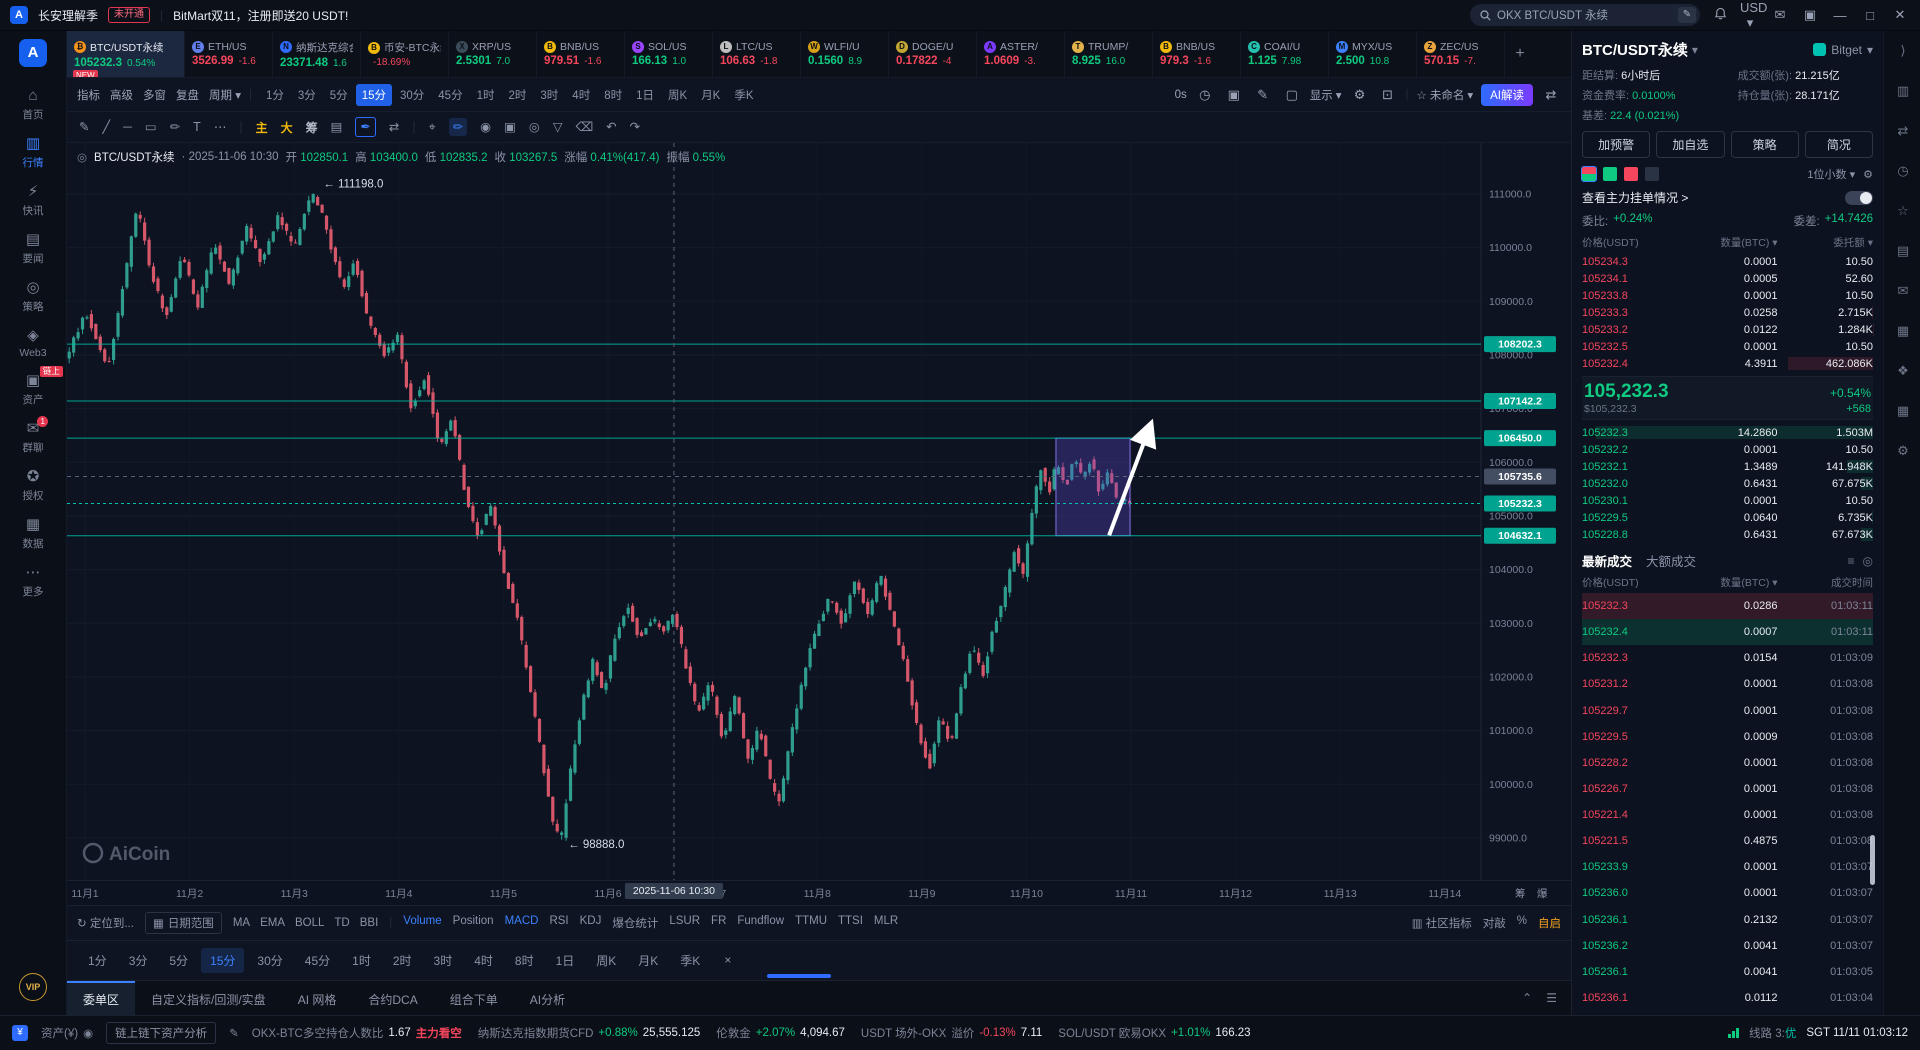 The image size is (1920, 1050). I want to click on sidebar-item-首页: ⌂首页, so click(32, 105).